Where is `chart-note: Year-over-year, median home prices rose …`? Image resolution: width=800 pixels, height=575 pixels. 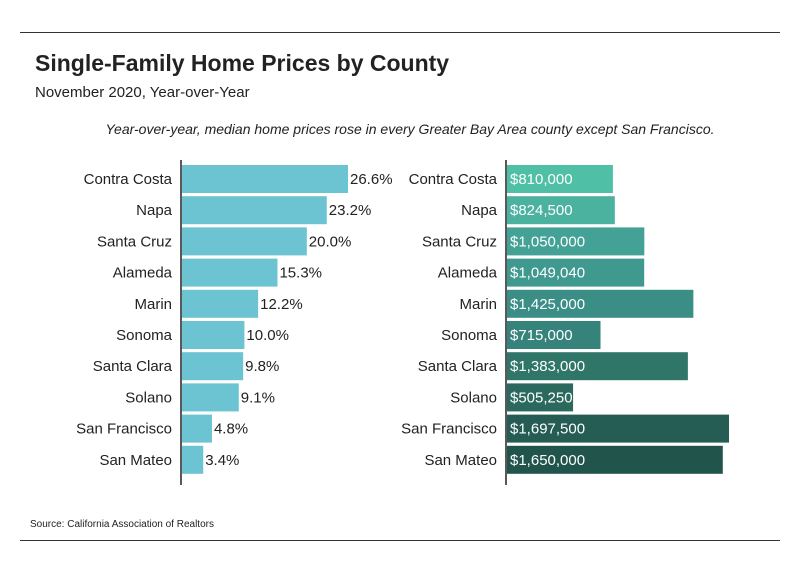 chart-note: Year-over-year, median home prices rose … is located at coordinates (410, 129).